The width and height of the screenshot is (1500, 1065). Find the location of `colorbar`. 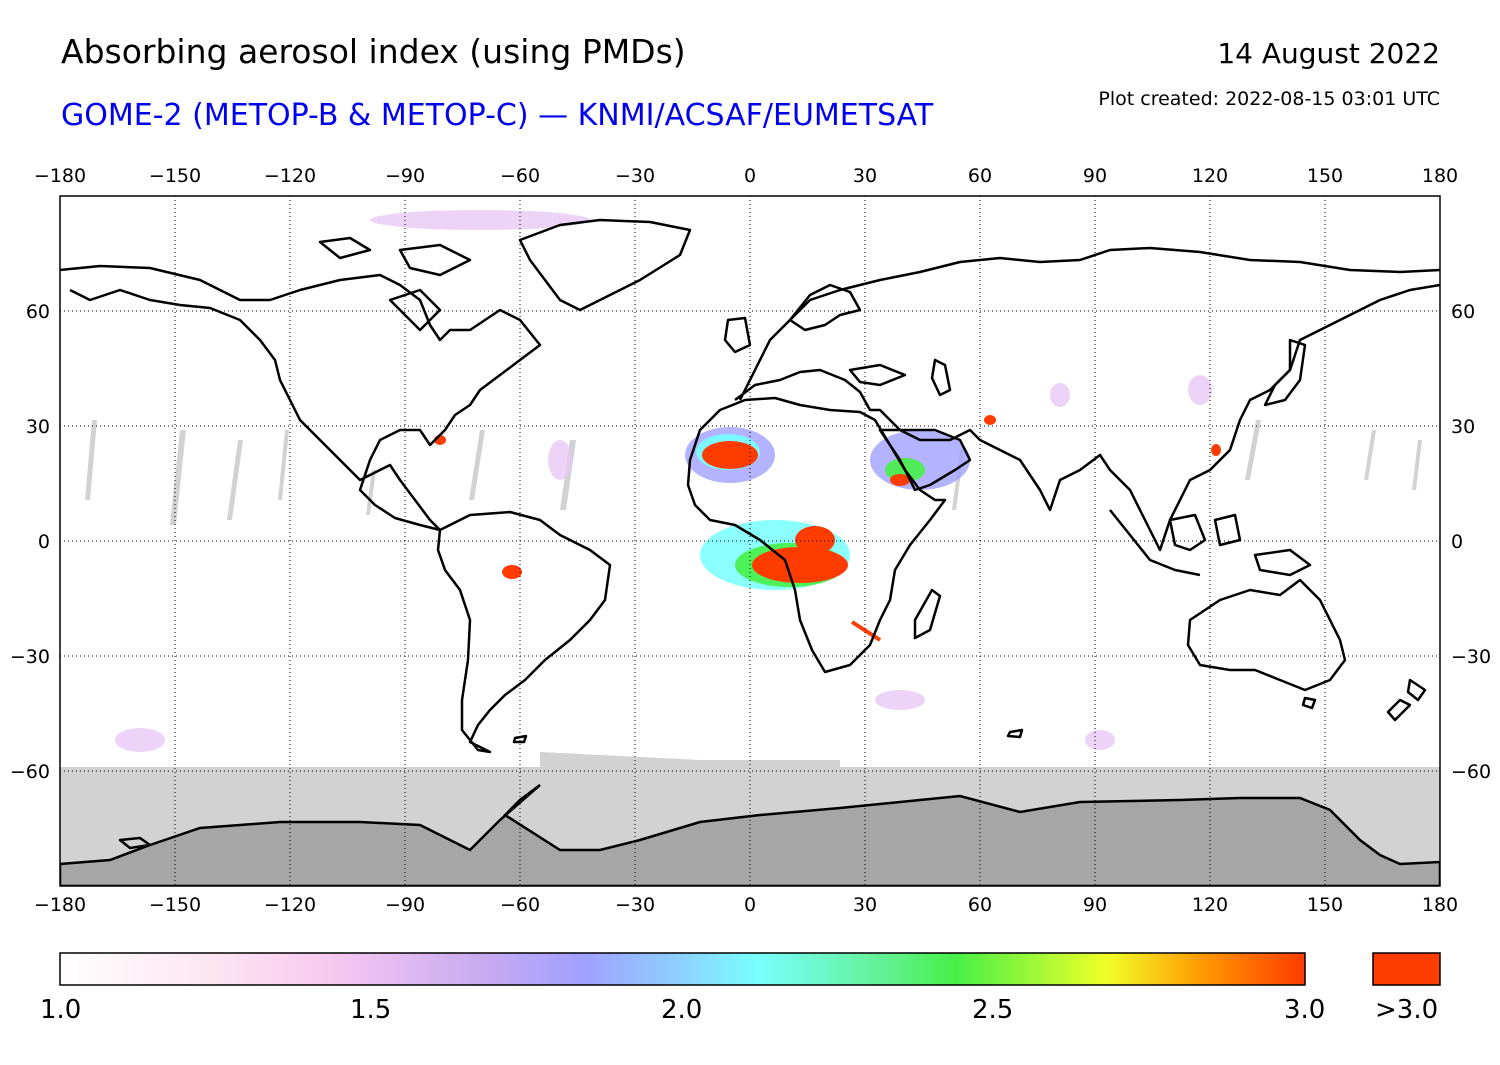

colorbar is located at coordinates (682, 969).